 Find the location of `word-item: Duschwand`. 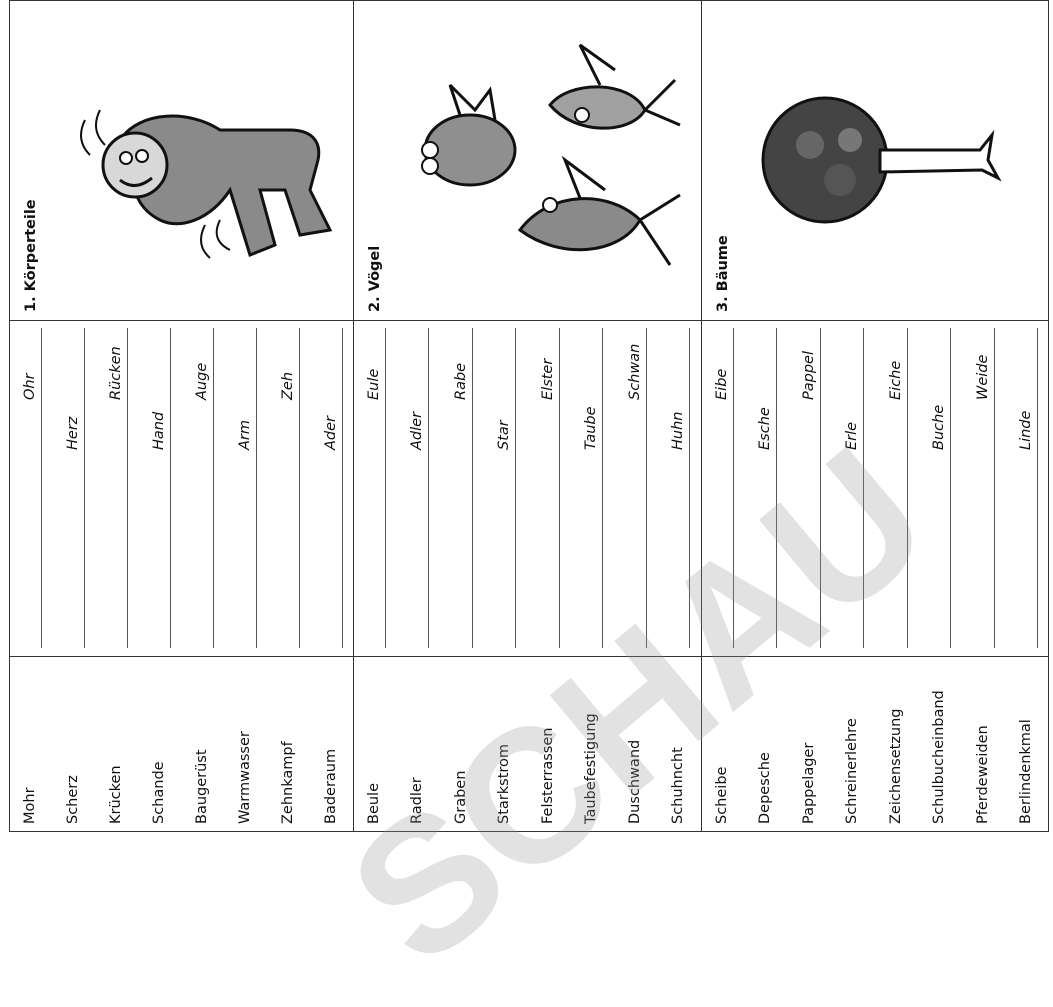

word-item: Duschwand is located at coordinates (634, 781).